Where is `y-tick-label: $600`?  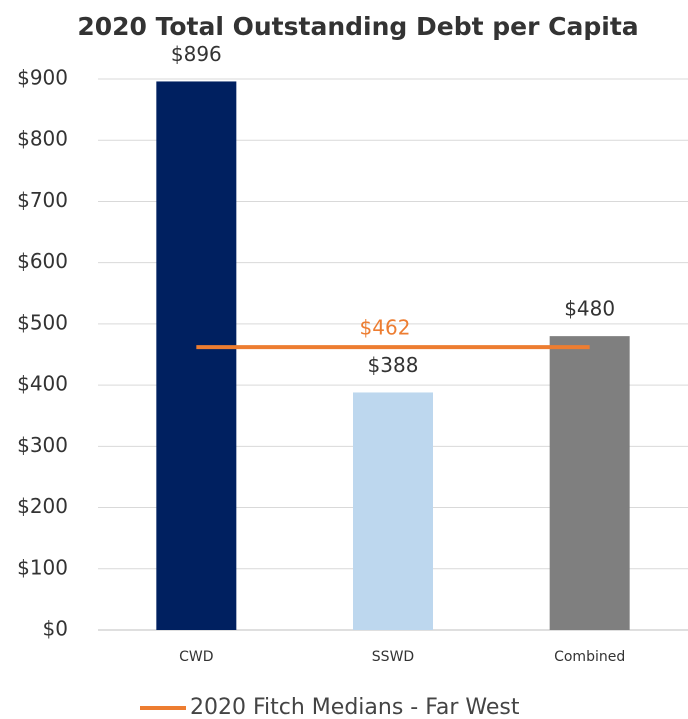 y-tick-label: $600 is located at coordinates (42, 261).